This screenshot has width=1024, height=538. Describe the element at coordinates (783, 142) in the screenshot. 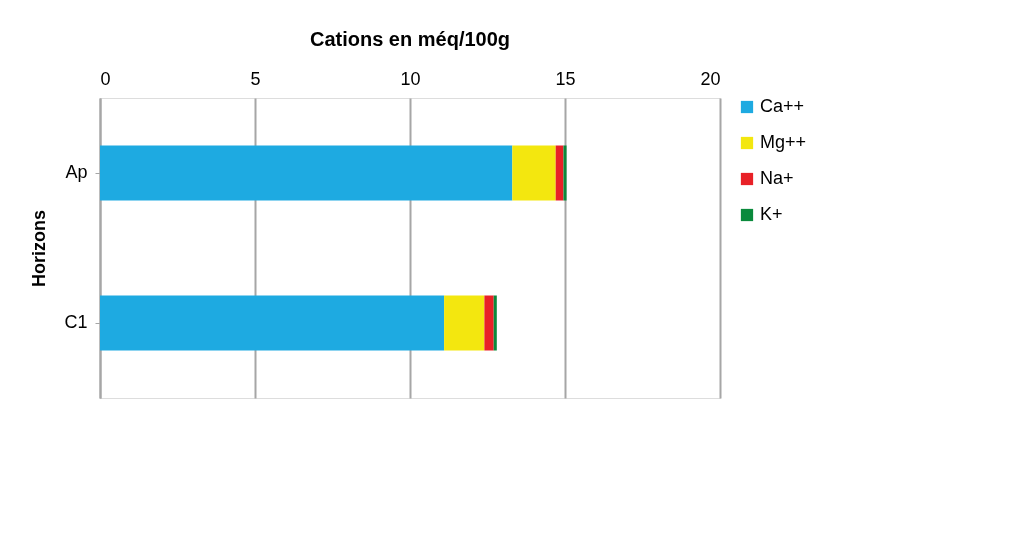

I see `legend-label: Mg++` at that location.